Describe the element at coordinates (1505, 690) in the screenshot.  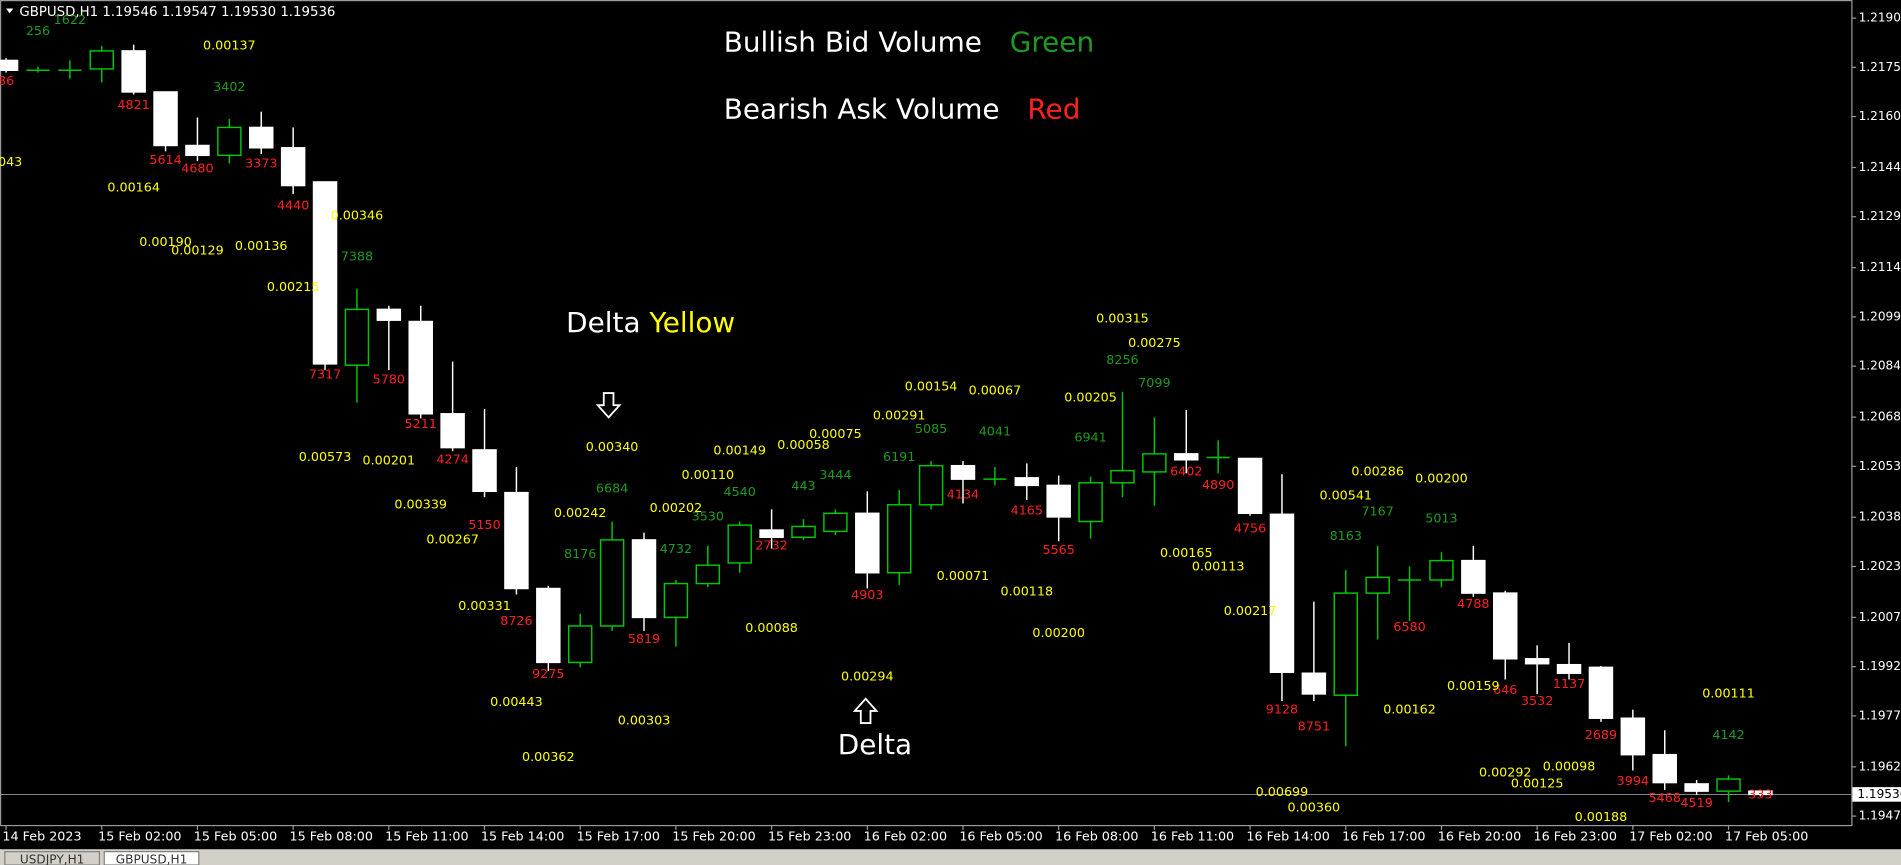
I see `volume-label: 646` at that location.